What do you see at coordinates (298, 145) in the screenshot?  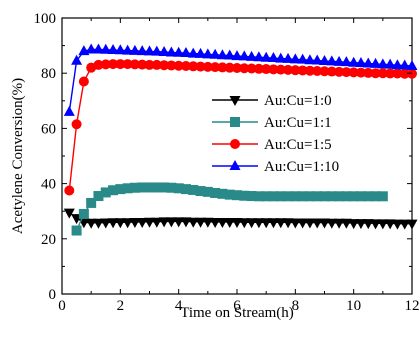 I see `legend-label: Au:Cu=1:5` at bounding box center [298, 145].